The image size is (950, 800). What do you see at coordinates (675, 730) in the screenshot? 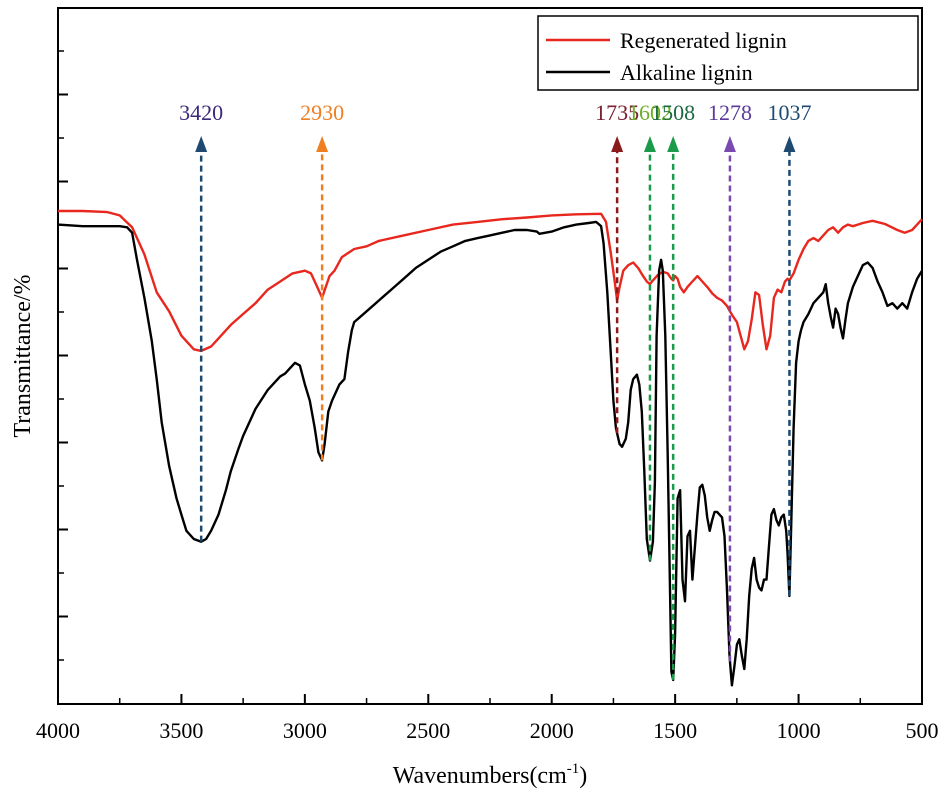
I see `x-tick-label: 1500` at bounding box center [675, 730].